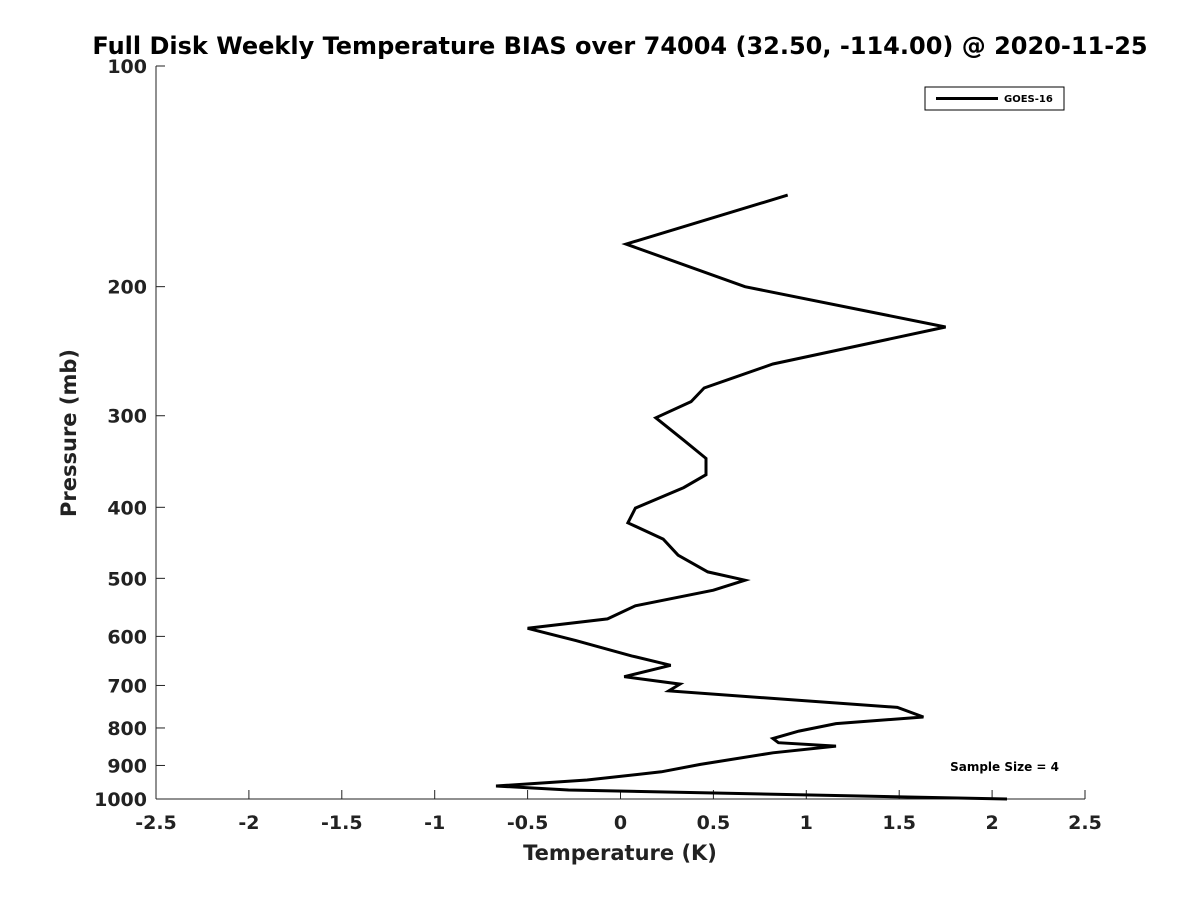  Describe the element at coordinates (248, 823) in the screenshot. I see `x-tick-label: -2` at that location.